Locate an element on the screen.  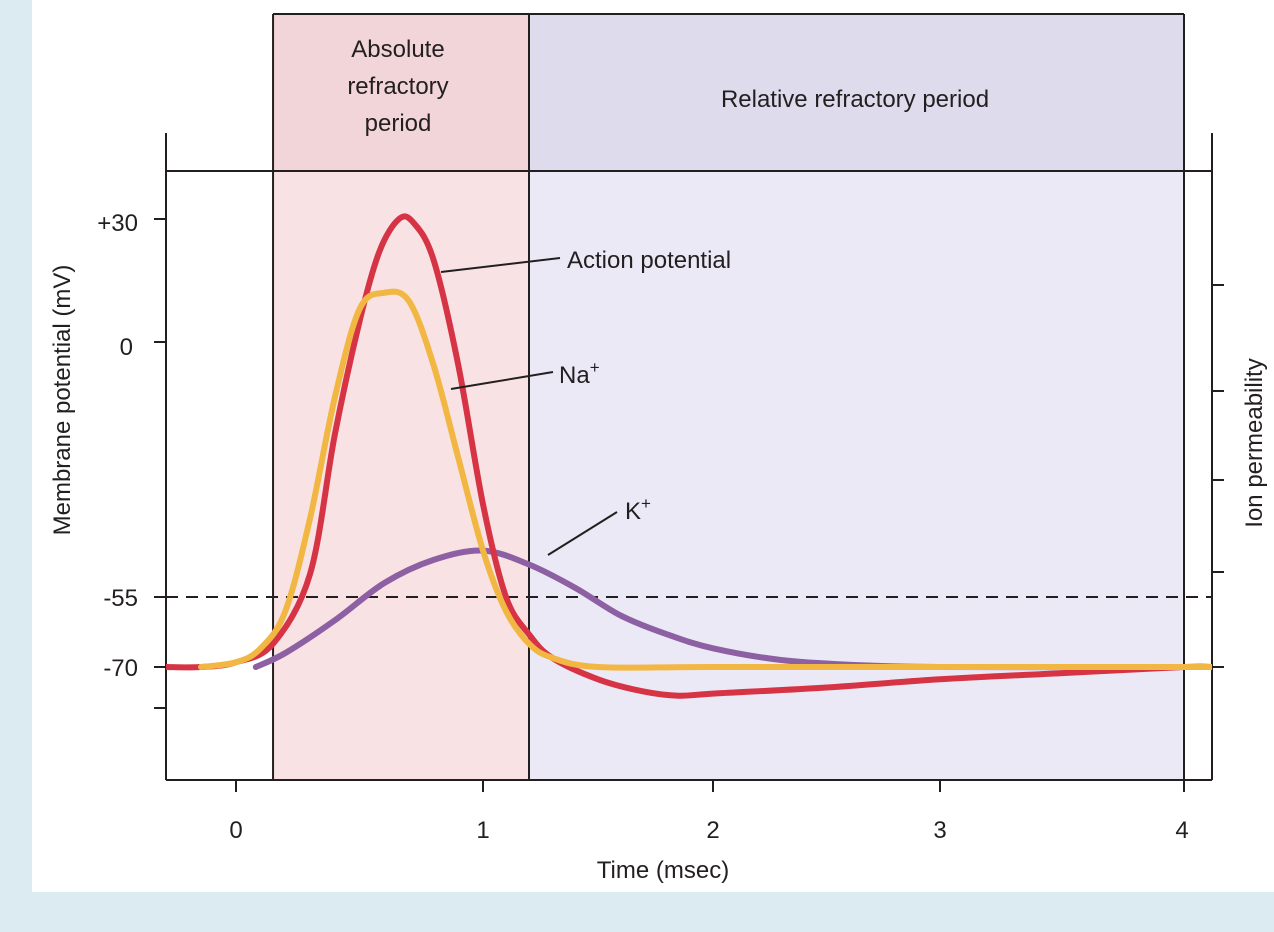
callout-leader-action-potential is located at coordinates (500, 265).